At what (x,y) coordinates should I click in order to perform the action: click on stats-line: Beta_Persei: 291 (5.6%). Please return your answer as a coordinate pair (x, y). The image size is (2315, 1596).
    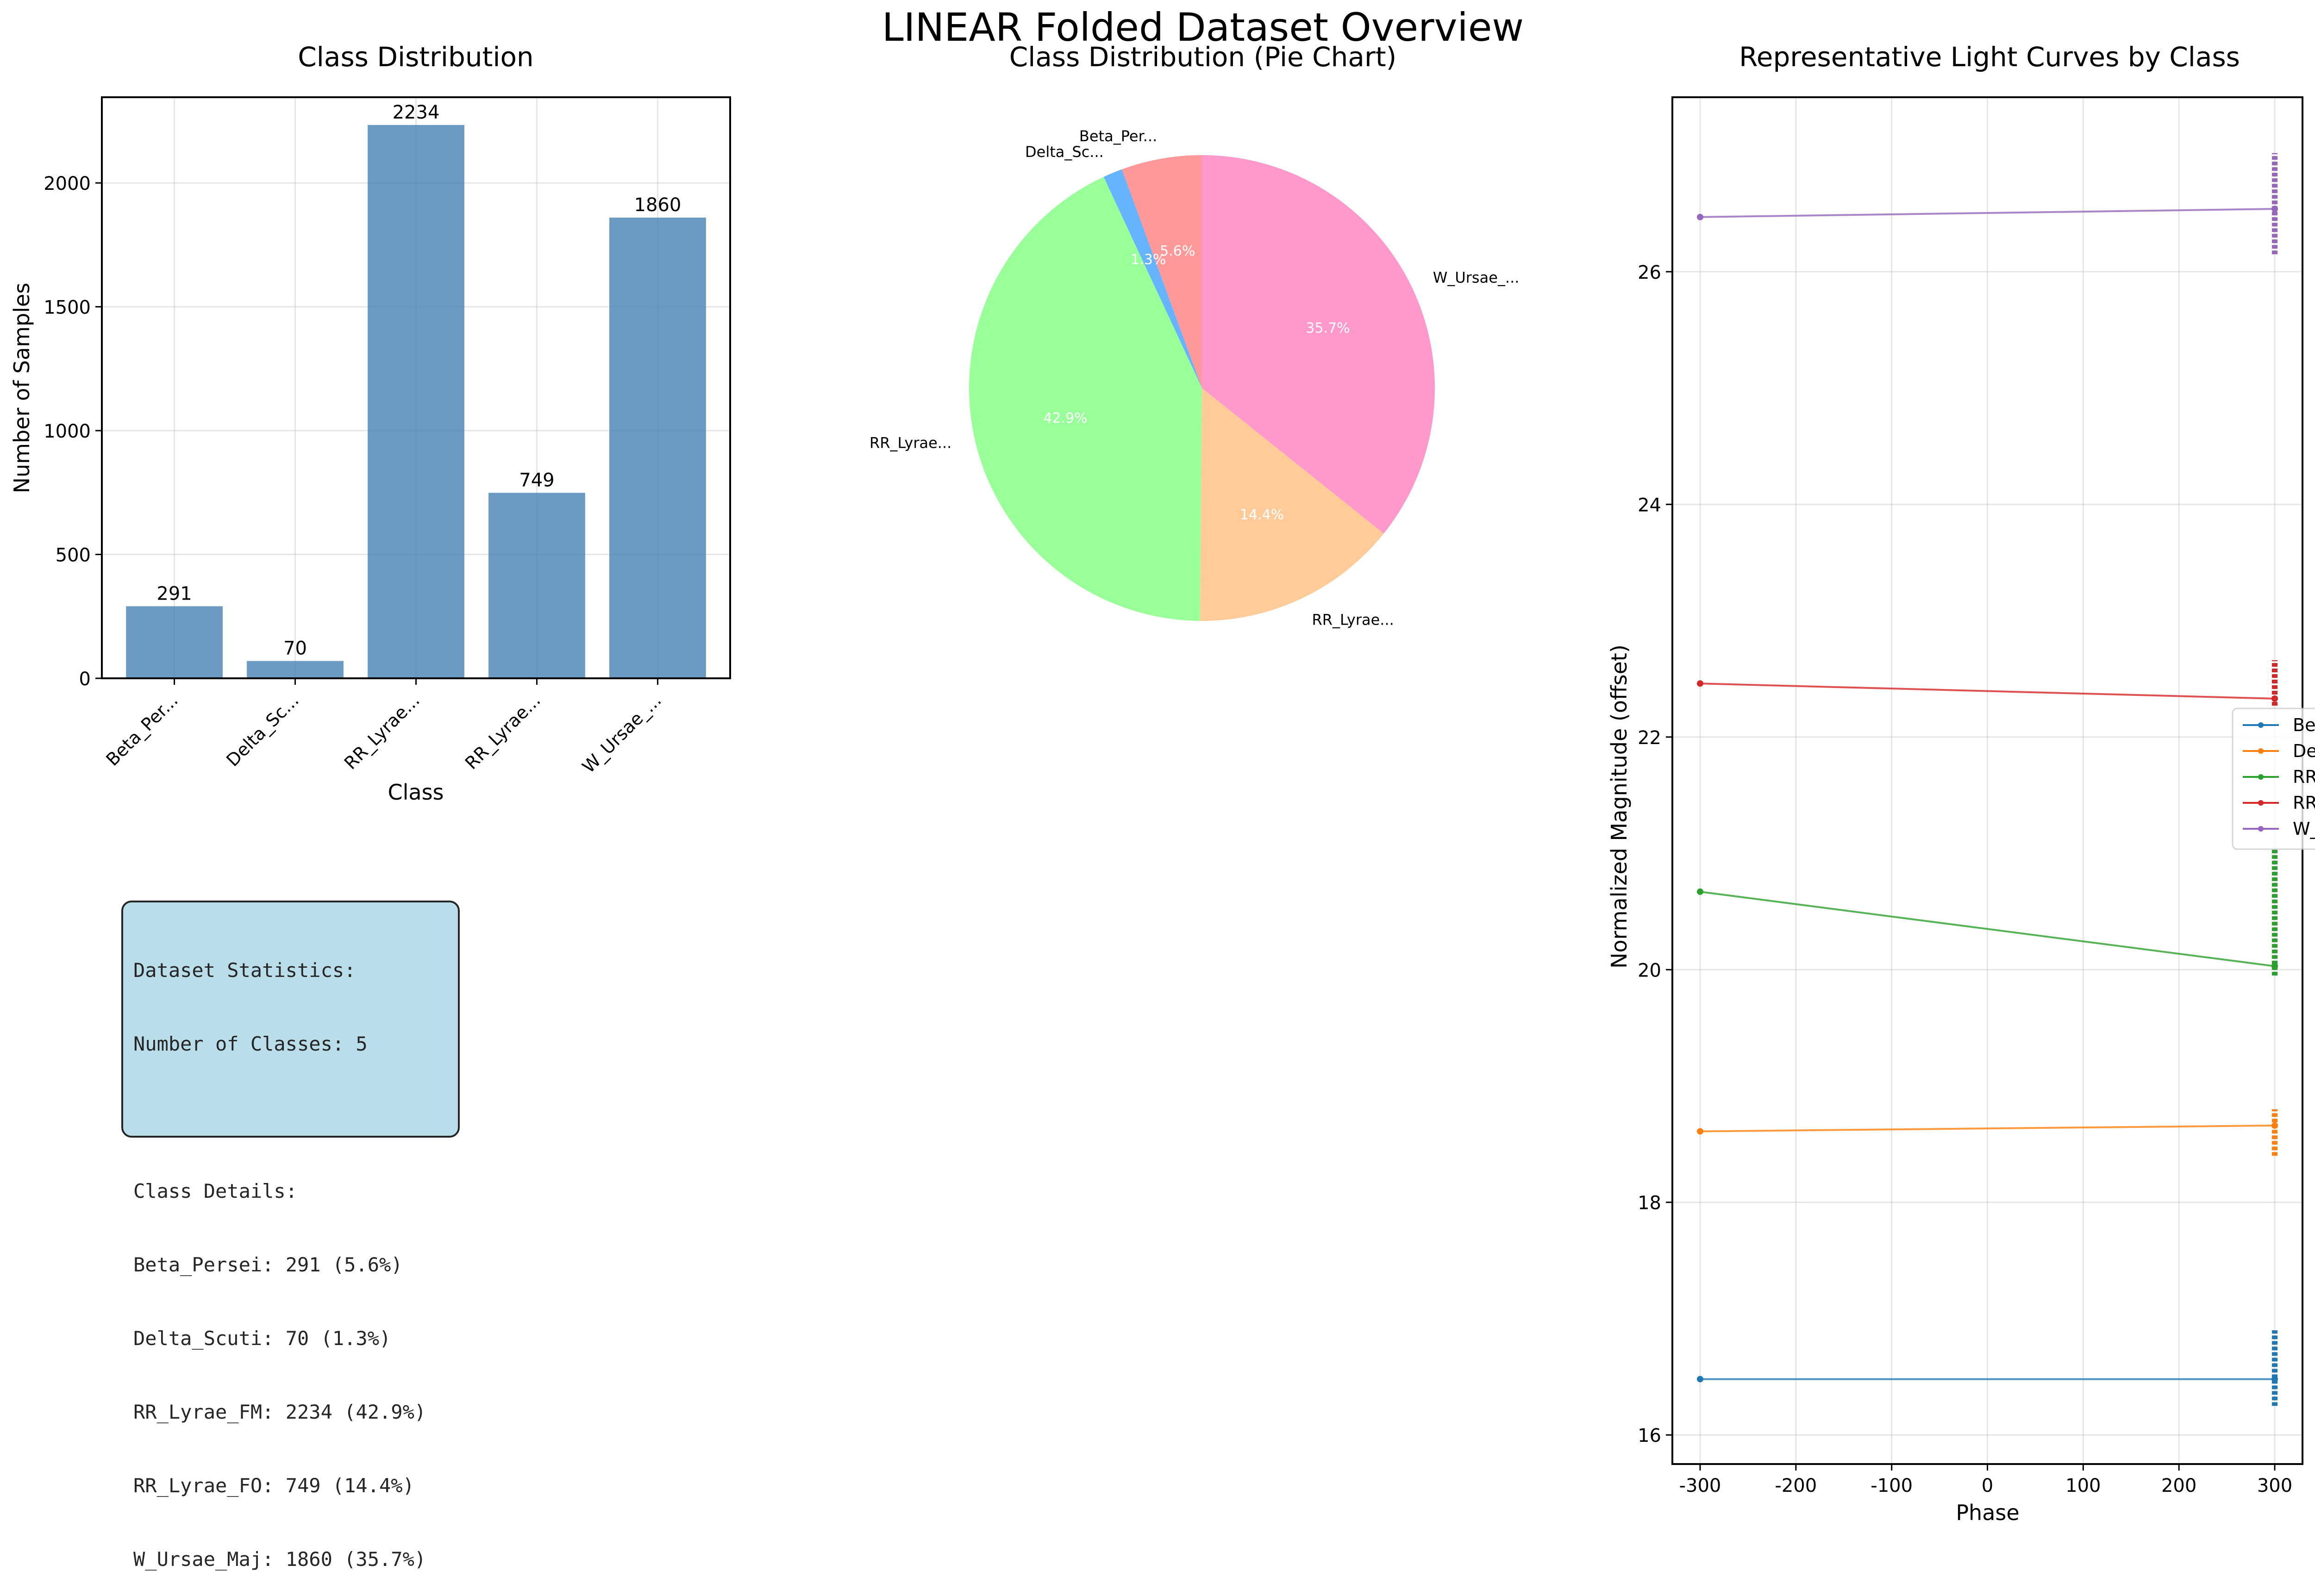
    Looking at the image, I should click on (268, 1264).